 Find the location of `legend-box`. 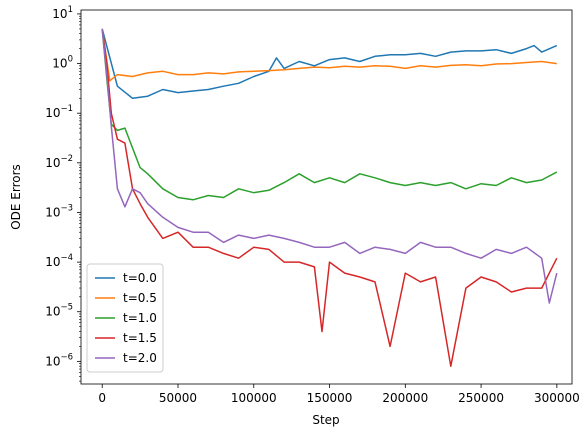

legend-box is located at coordinates (125, 318).